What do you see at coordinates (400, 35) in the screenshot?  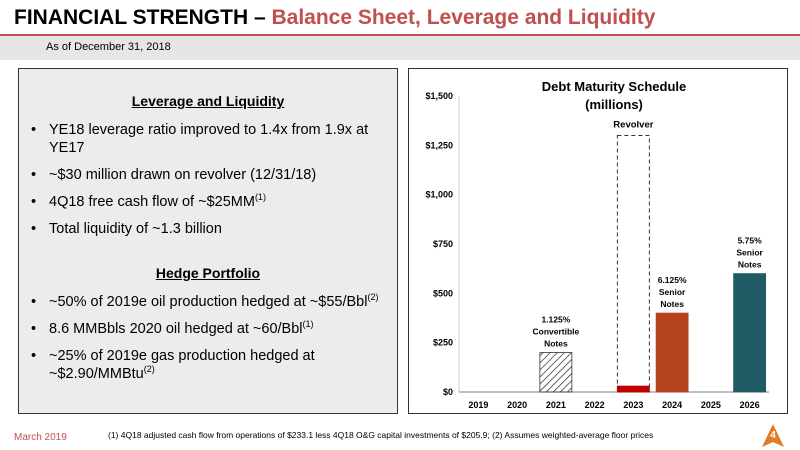 I see `title-rule` at bounding box center [400, 35].